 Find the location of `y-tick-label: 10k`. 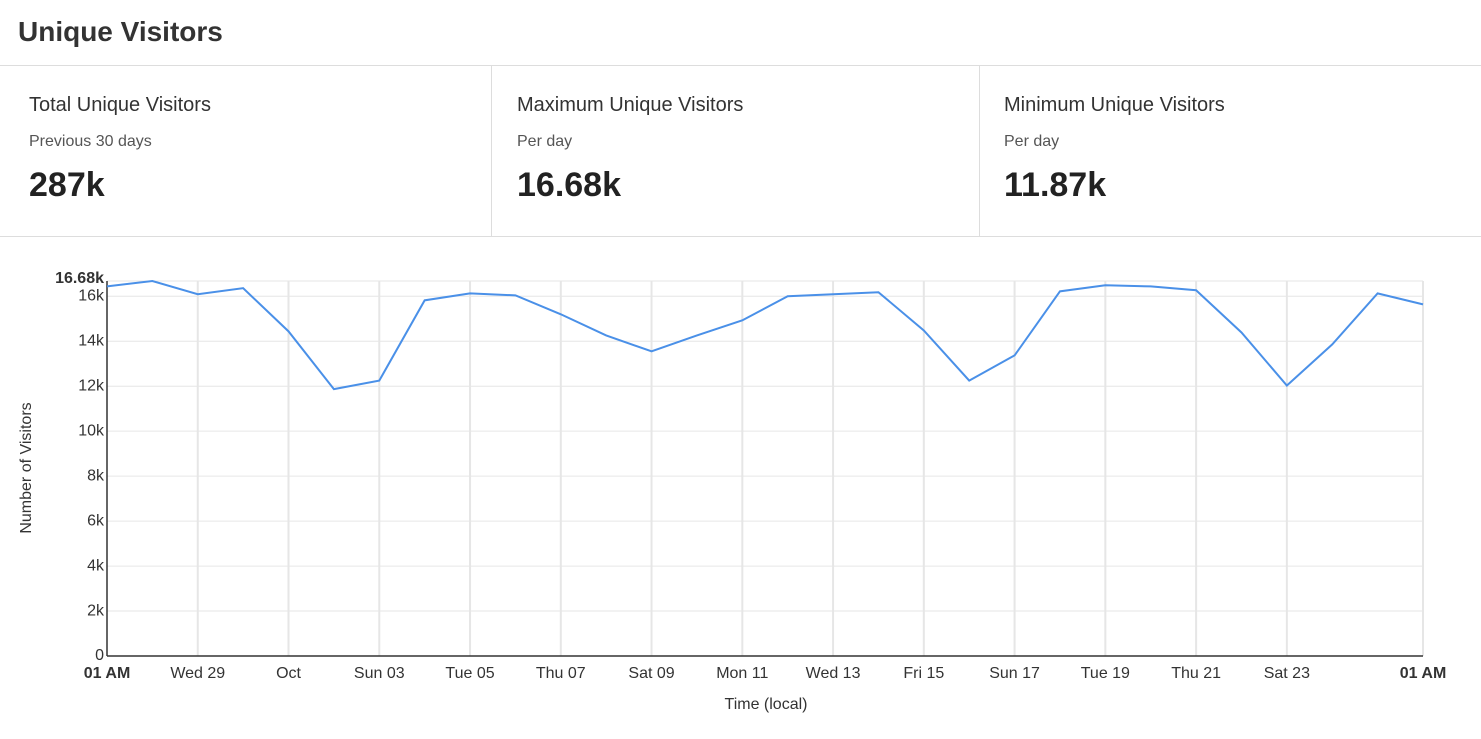

y-tick-label: 10k is located at coordinates (91, 430).